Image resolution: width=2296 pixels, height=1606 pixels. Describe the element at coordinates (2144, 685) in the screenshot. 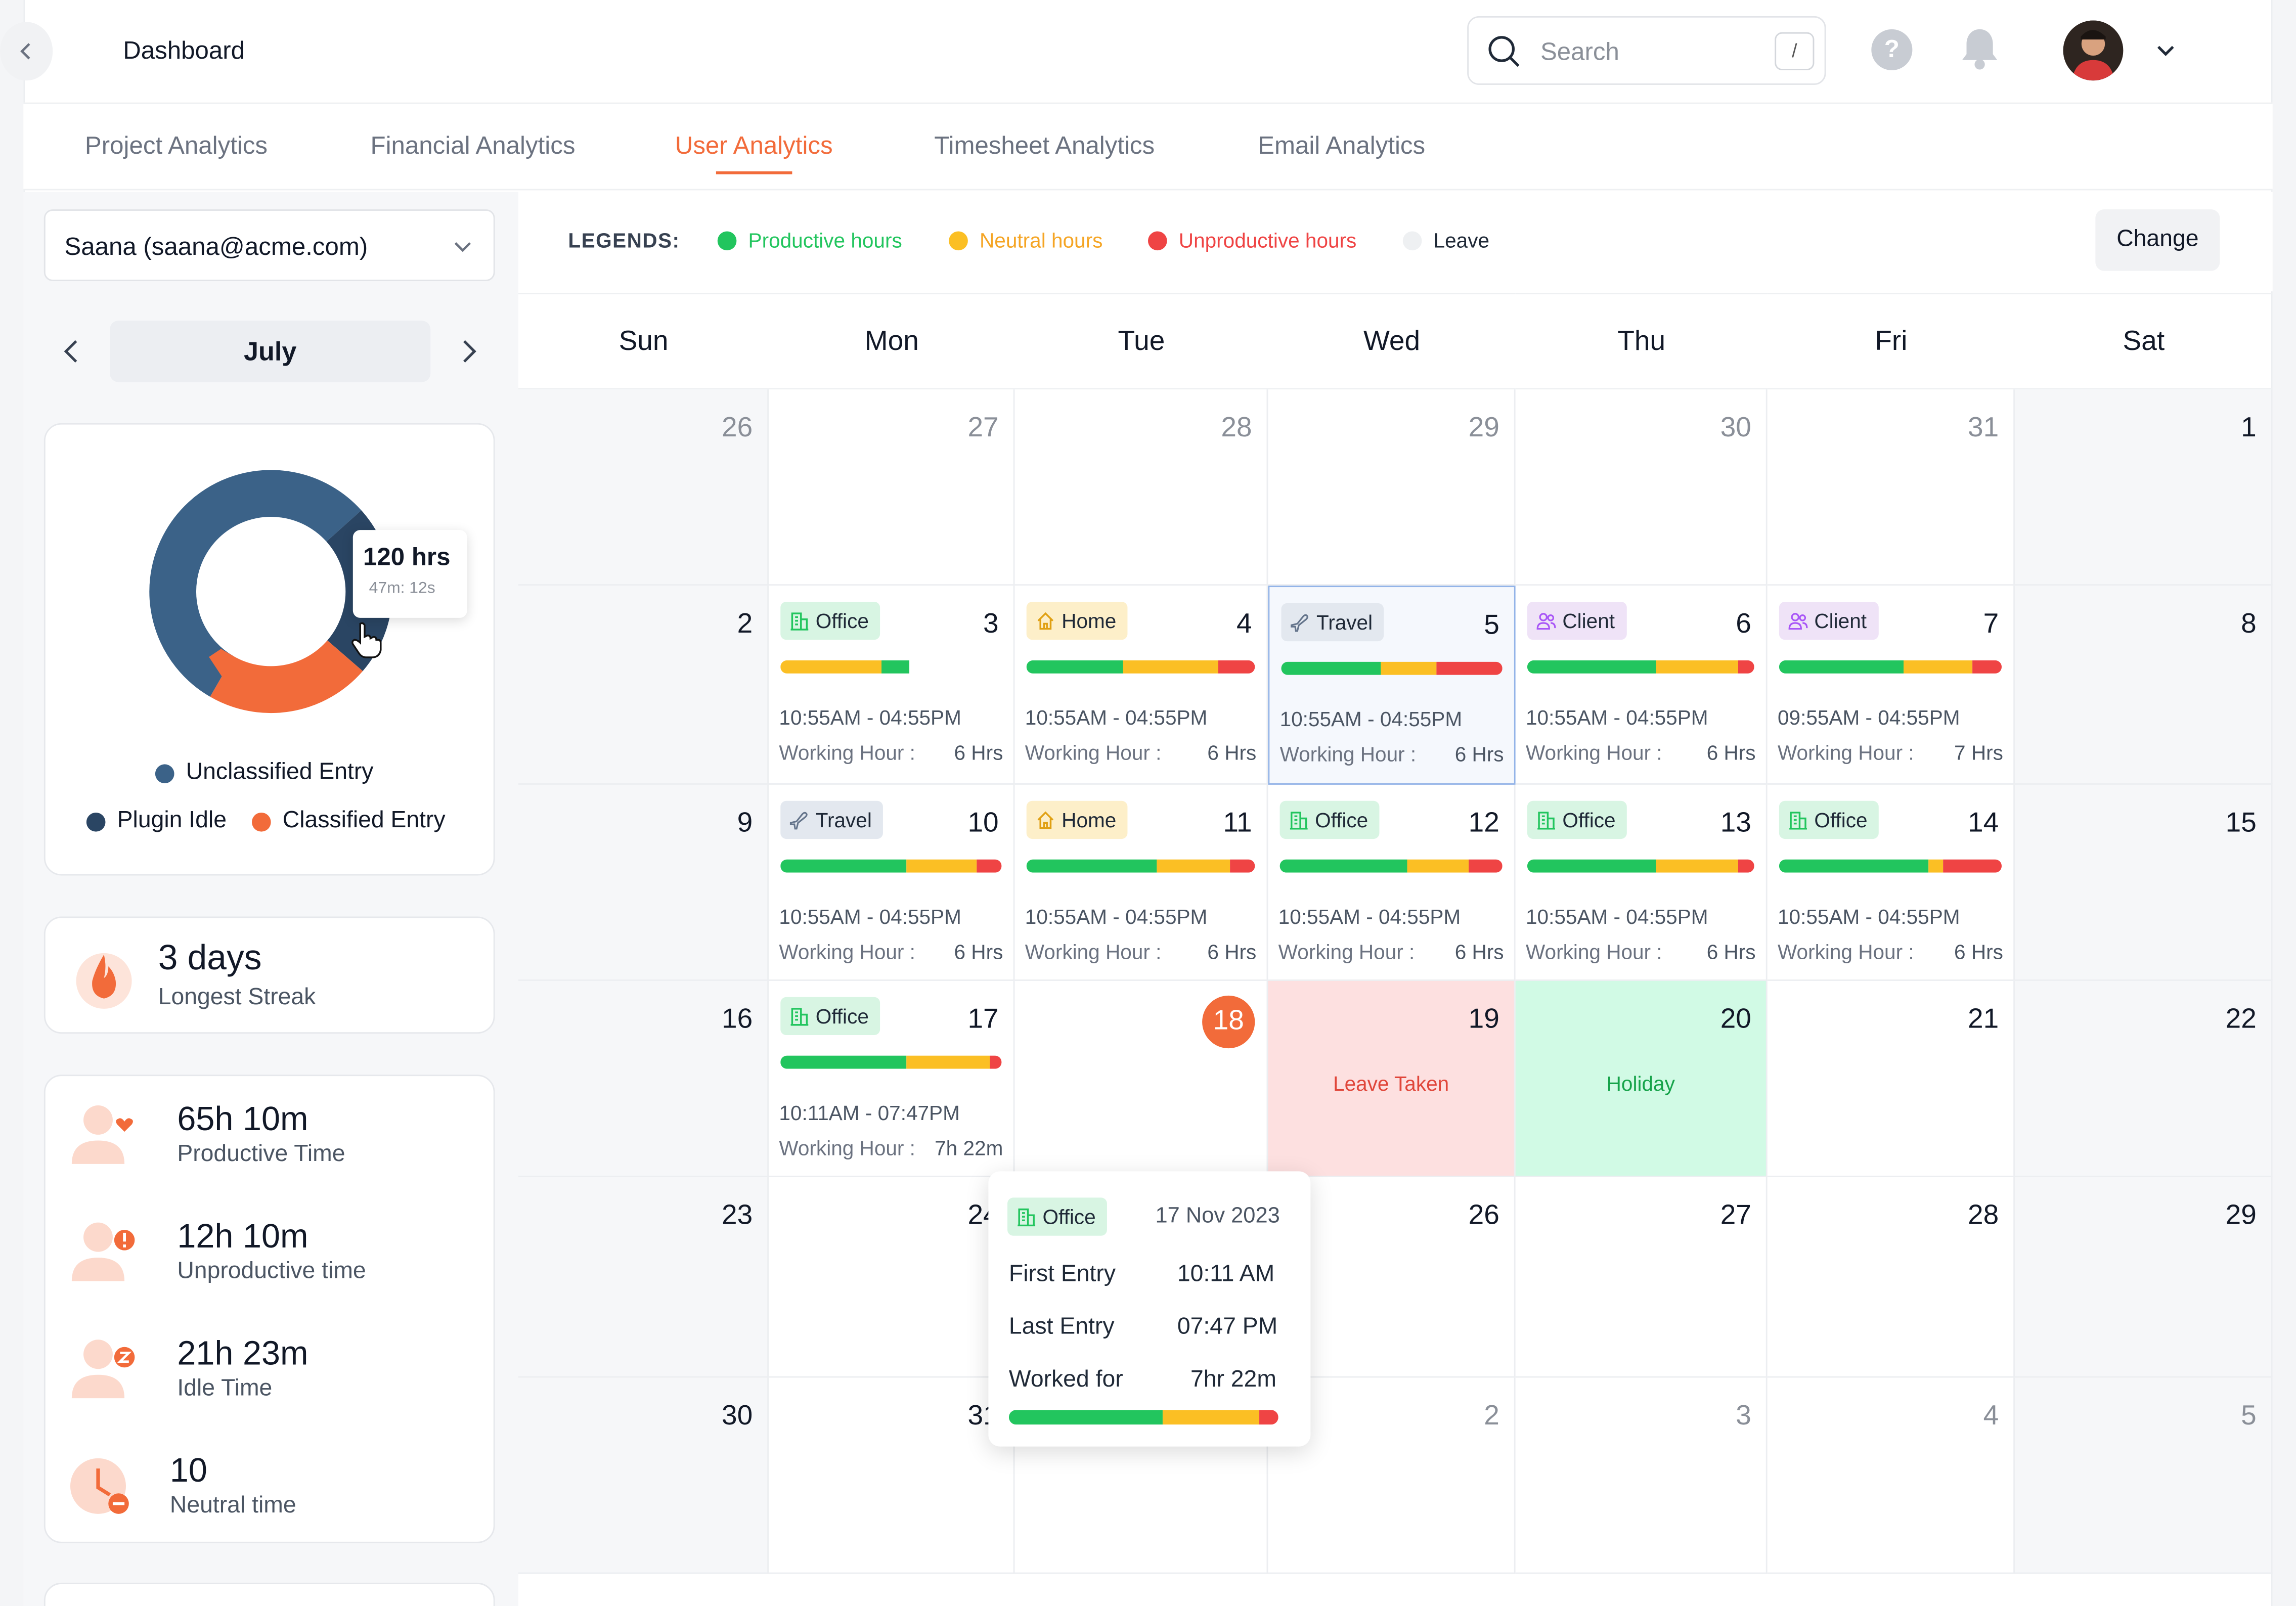

I see `calendar-day-cell: 8` at that location.